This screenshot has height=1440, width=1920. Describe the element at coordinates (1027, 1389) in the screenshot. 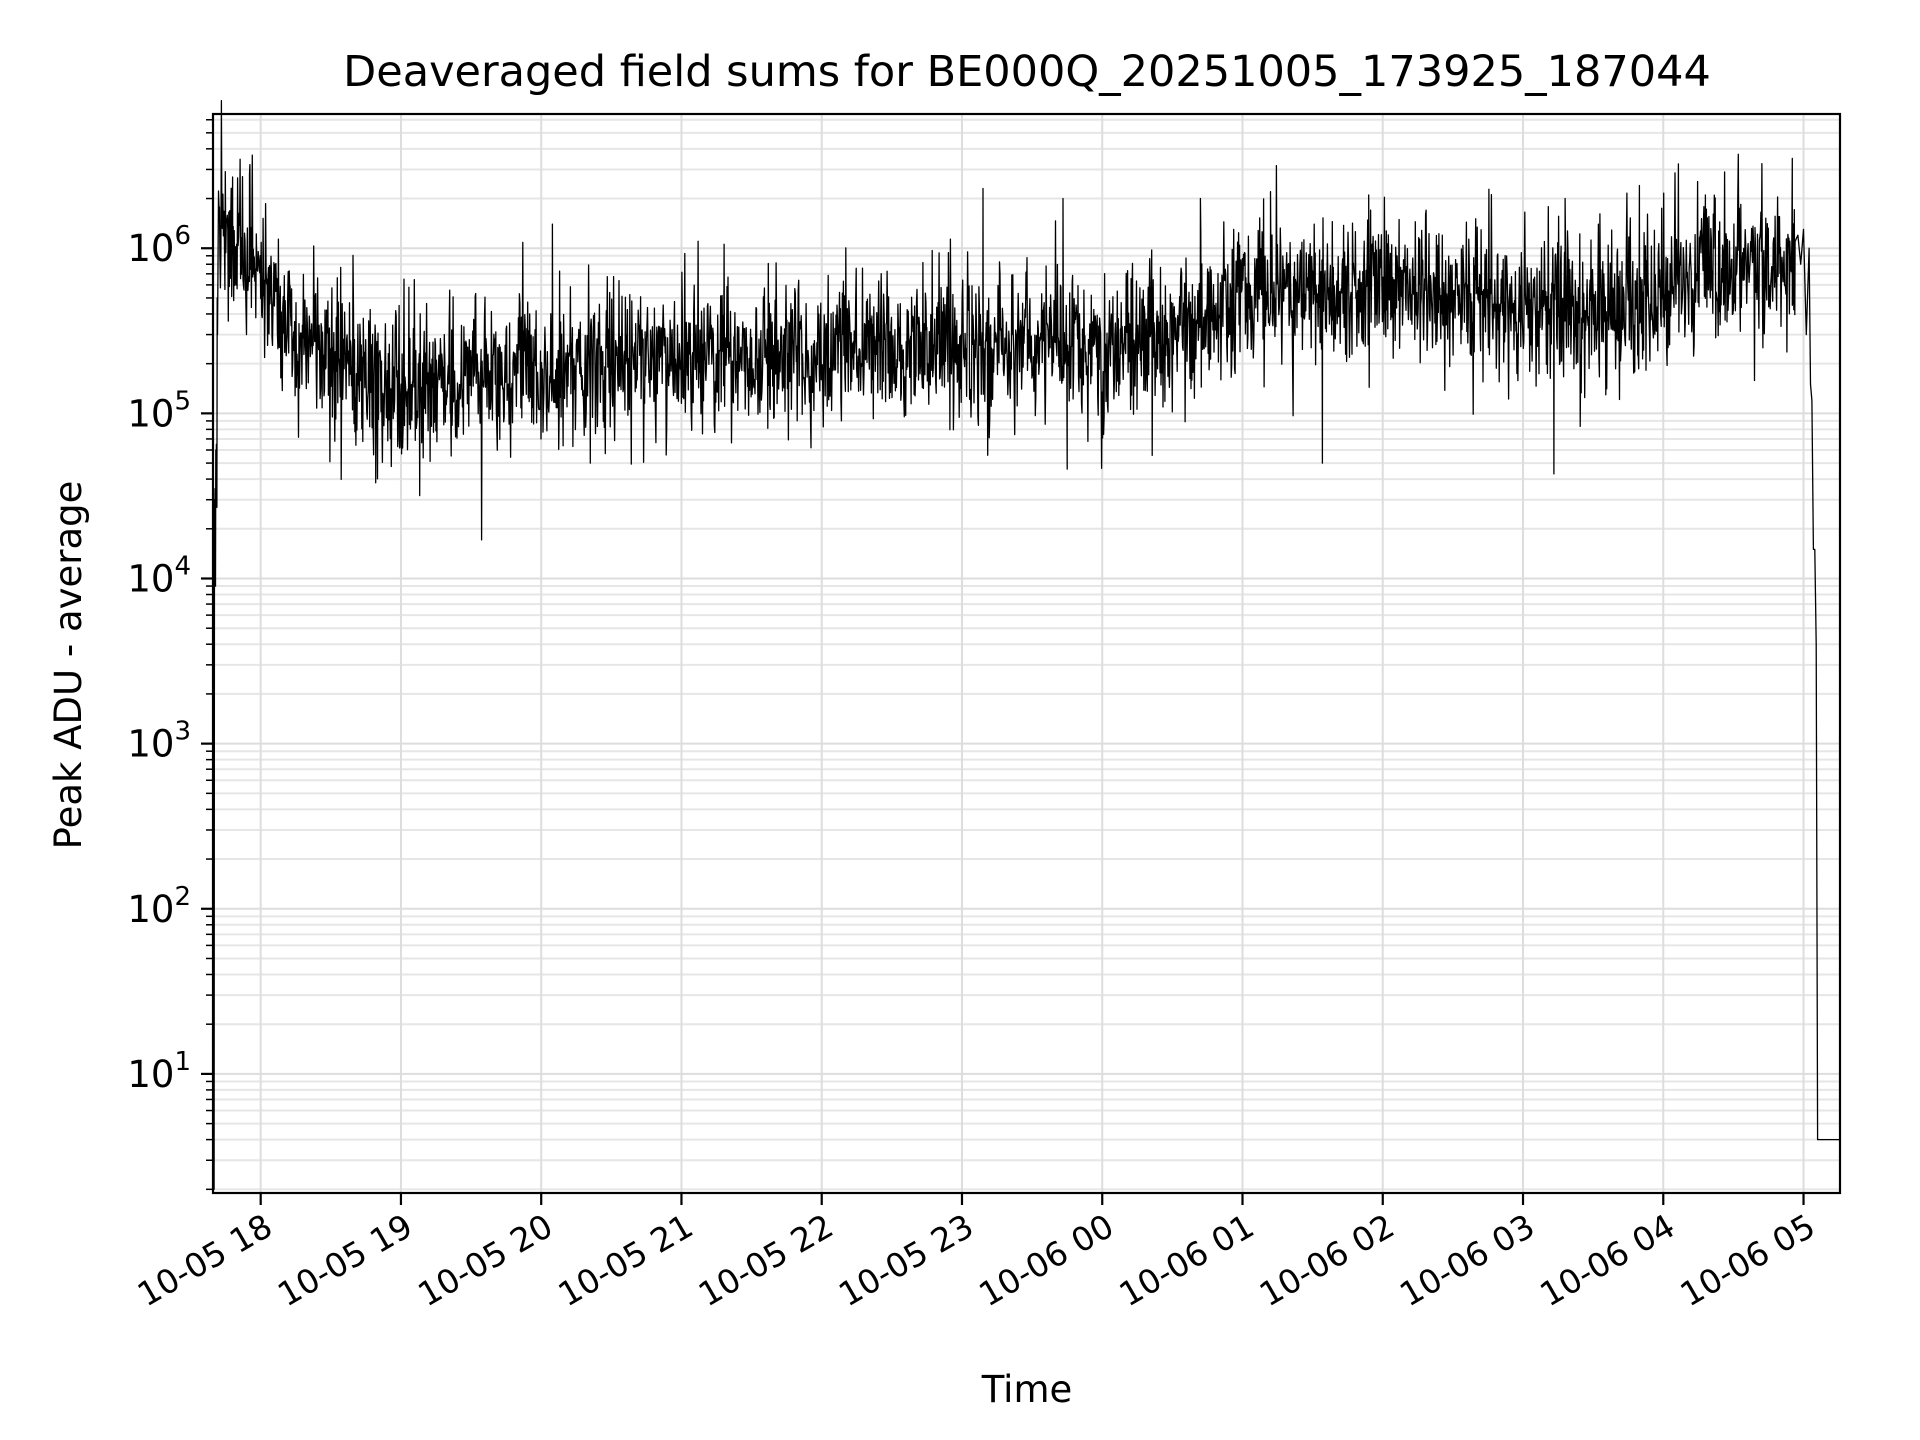

I see `x-axis-label: Time` at that location.